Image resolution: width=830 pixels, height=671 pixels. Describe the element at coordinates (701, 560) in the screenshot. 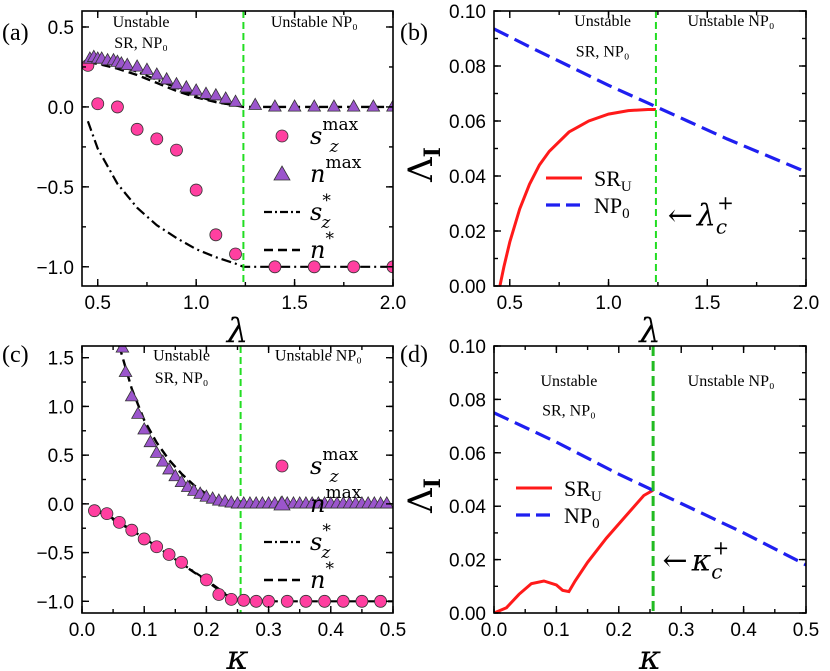

I see `annot-main: κ` at that location.